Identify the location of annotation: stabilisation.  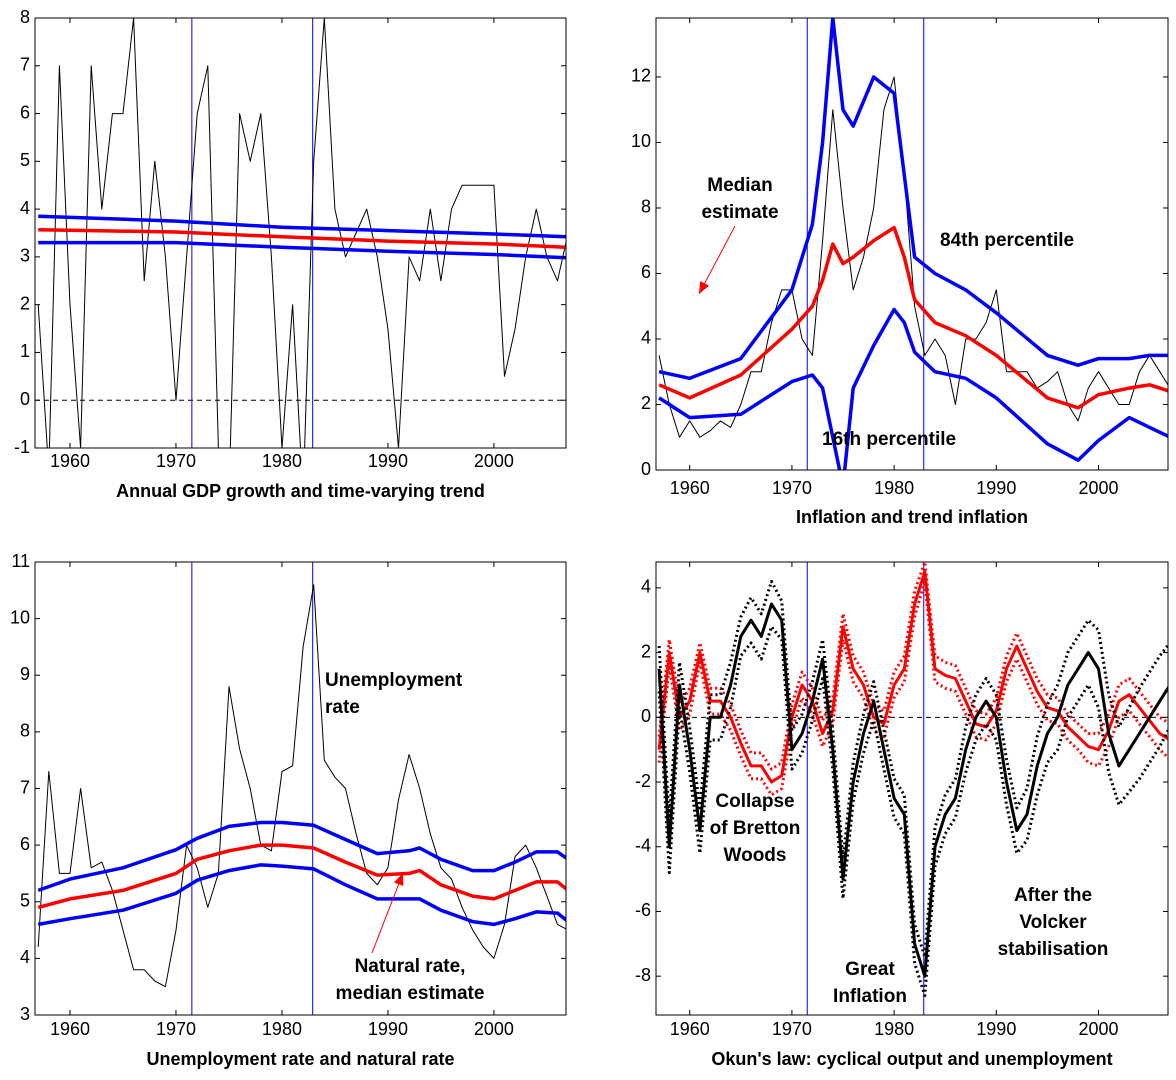
(1053, 949).